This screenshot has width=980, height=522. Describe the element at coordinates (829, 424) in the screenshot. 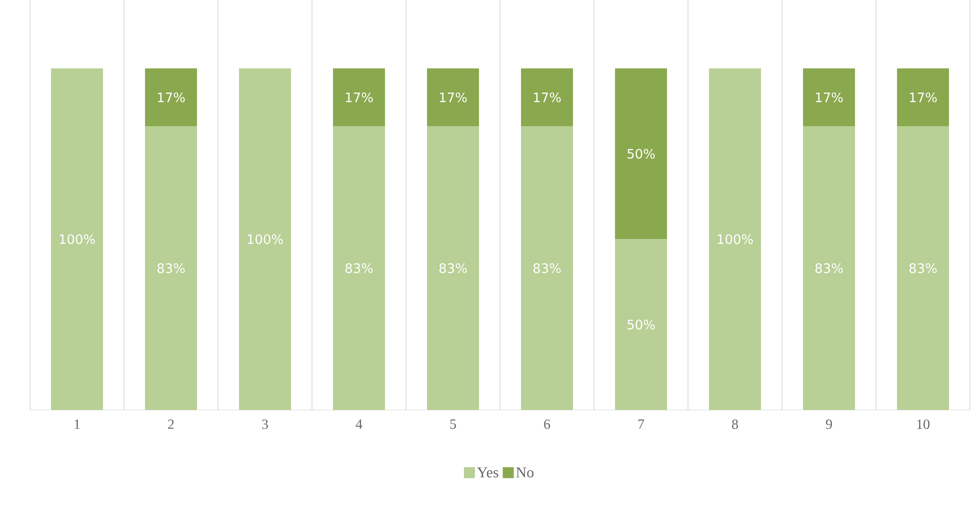

I see `x-tick-label: 9` at that location.